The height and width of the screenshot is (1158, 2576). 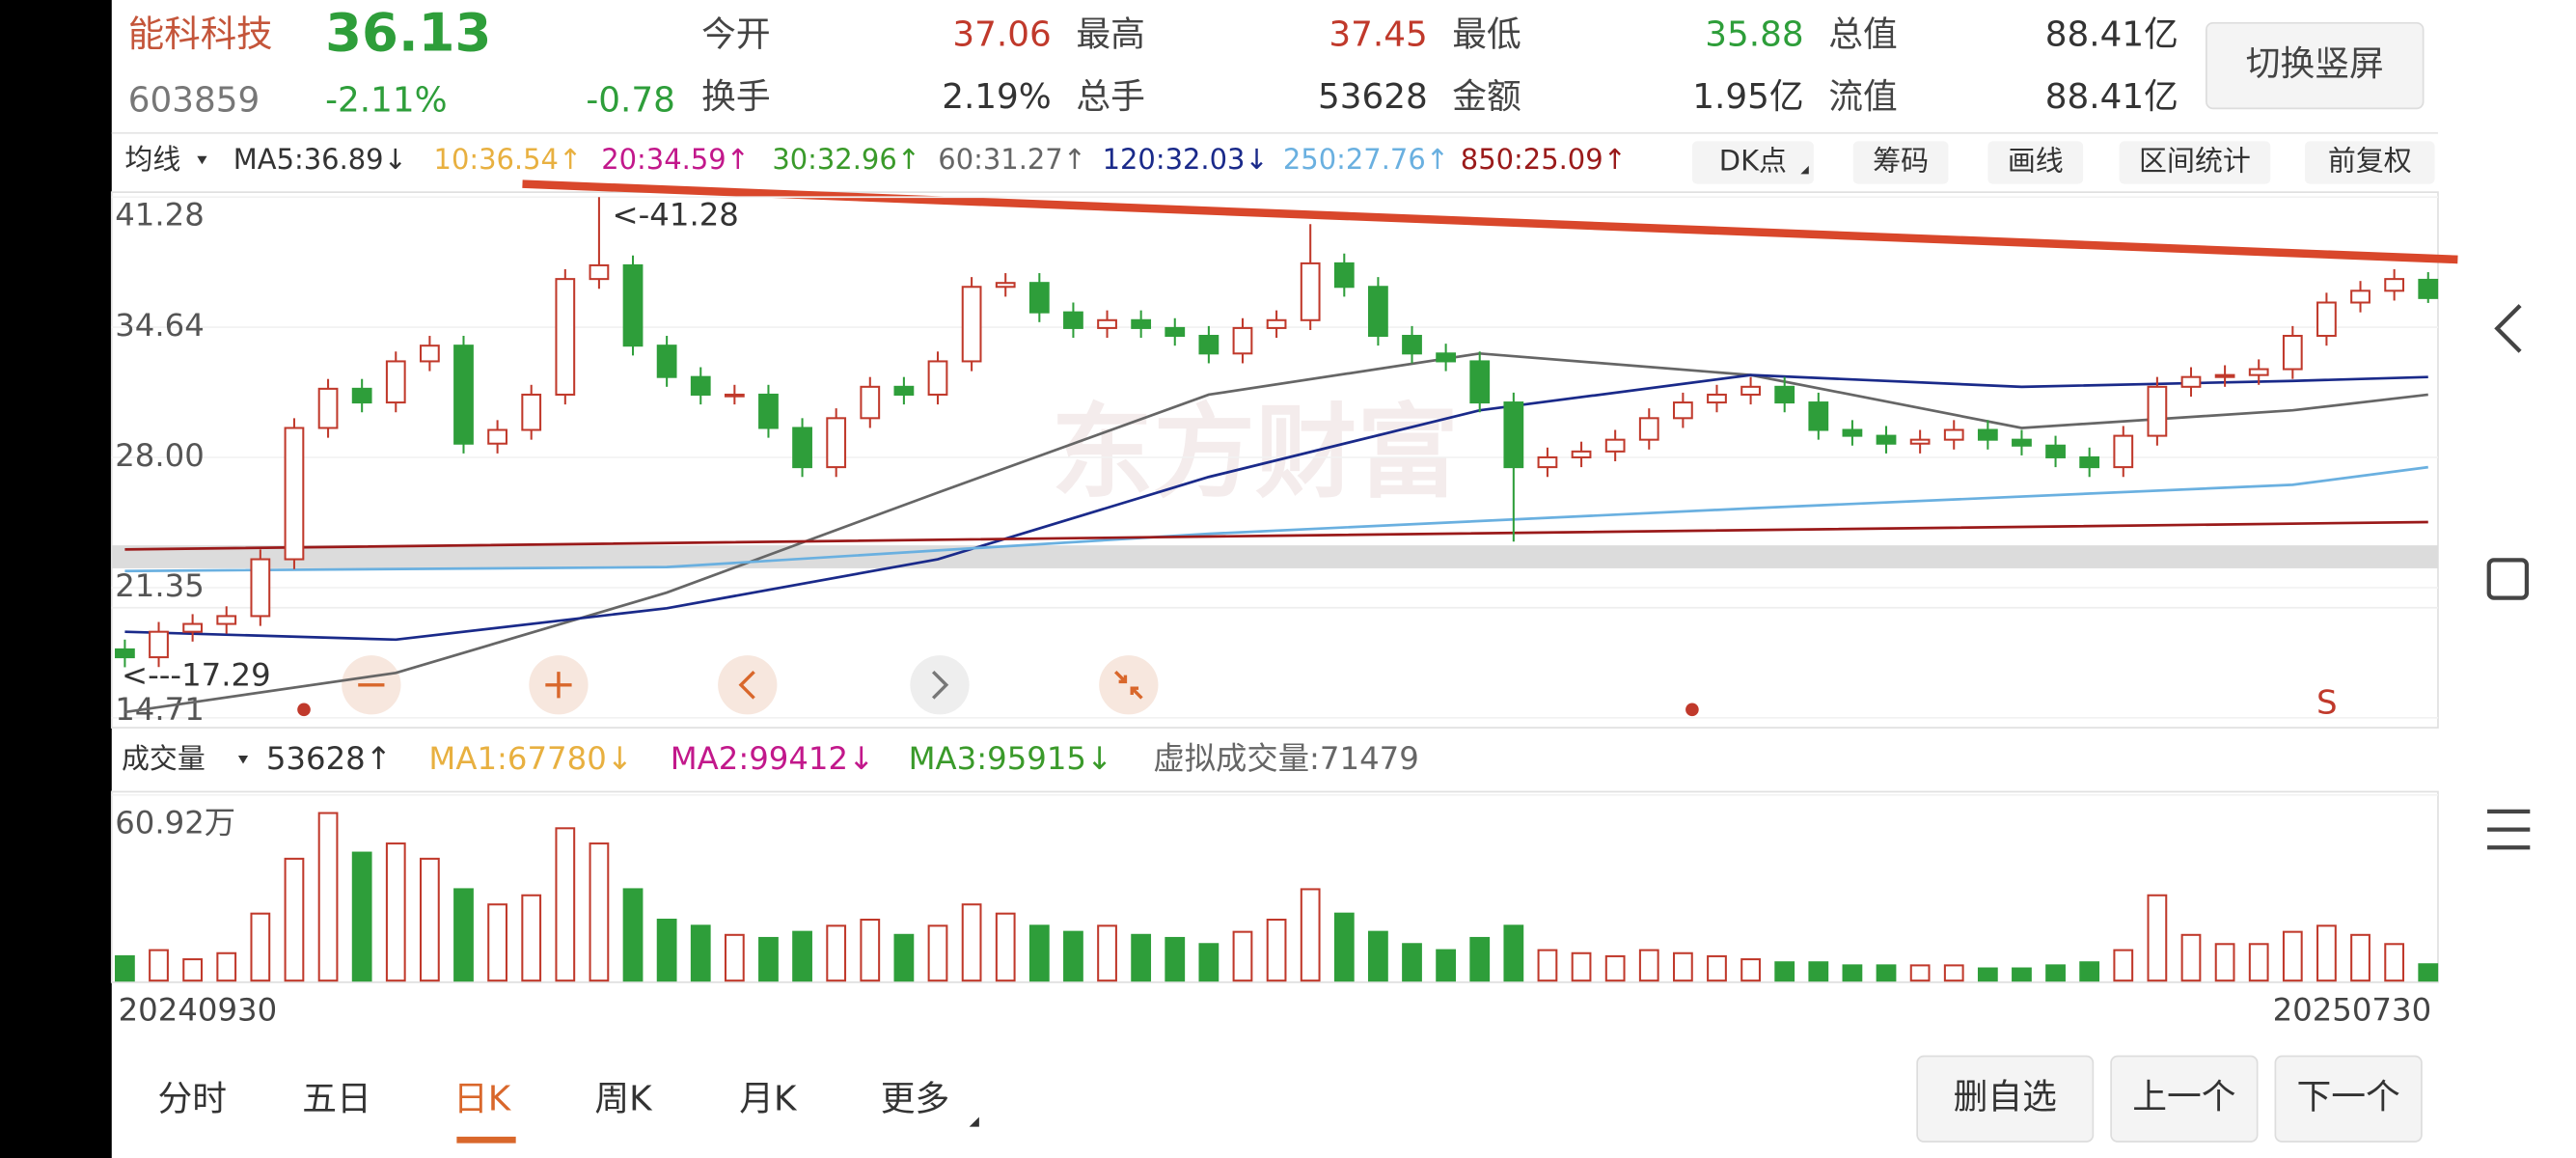 What do you see at coordinates (1276, 535) in the screenshot?
I see `ma-line` at bounding box center [1276, 535].